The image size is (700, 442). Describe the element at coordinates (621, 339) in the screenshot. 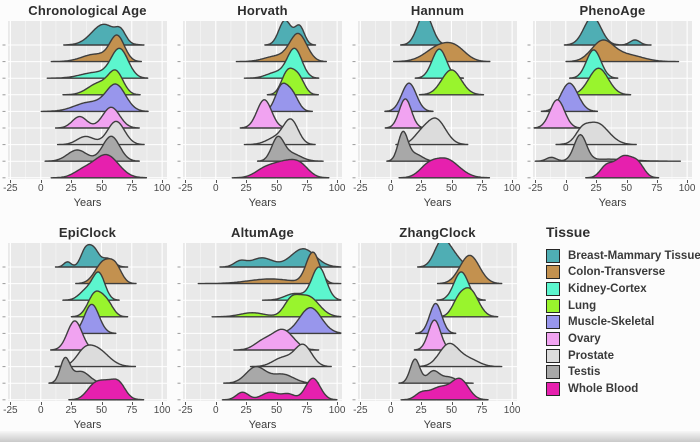

I see `legend-item-ovary: Ovary` at that location.